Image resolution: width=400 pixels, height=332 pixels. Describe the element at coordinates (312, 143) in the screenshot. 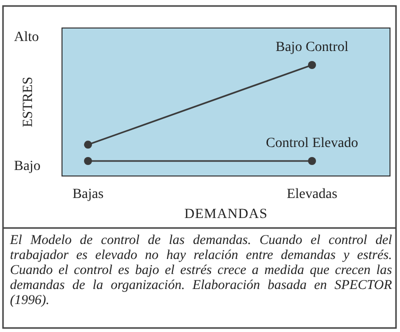

I see `series-label: Control Elevado` at that location.